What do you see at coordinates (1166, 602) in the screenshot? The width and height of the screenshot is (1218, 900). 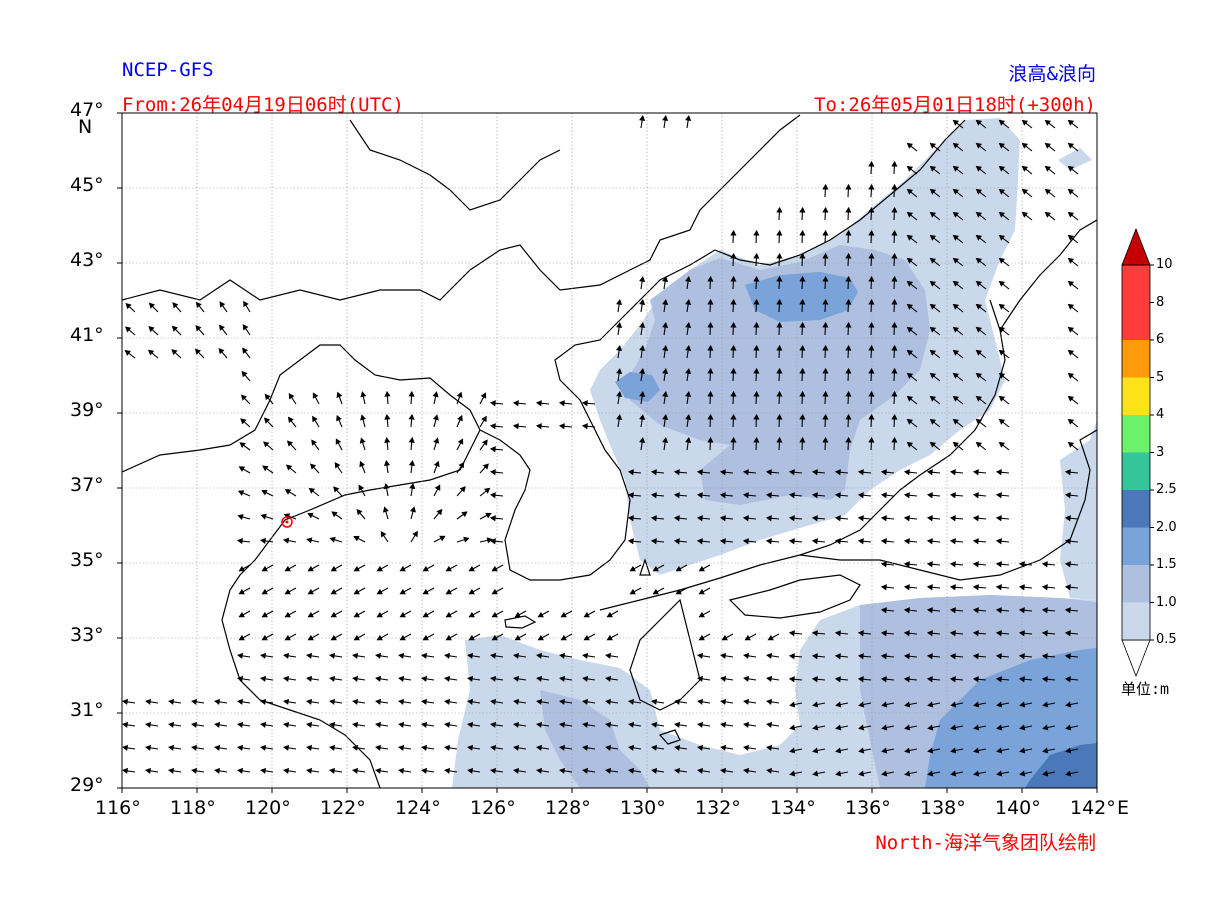 I see `colorbar-level-label: 1.0` at bounding box center [1166, 602].